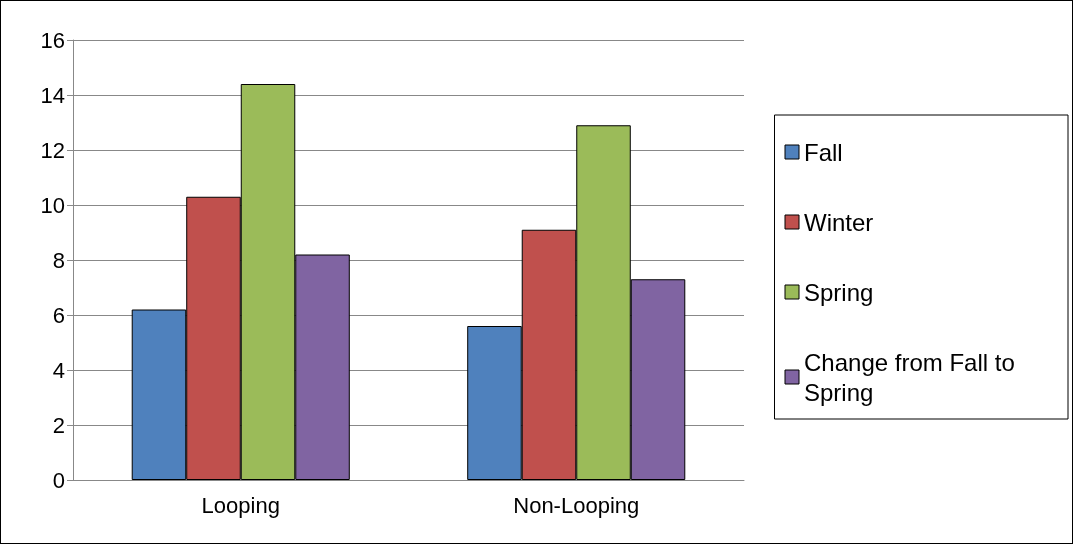 This screenshot has width=1073, height=544. What do you see at coordinates (839, 222) in the screenshot?
I see `legend-label: Winter` at bounding box center [839, 222].